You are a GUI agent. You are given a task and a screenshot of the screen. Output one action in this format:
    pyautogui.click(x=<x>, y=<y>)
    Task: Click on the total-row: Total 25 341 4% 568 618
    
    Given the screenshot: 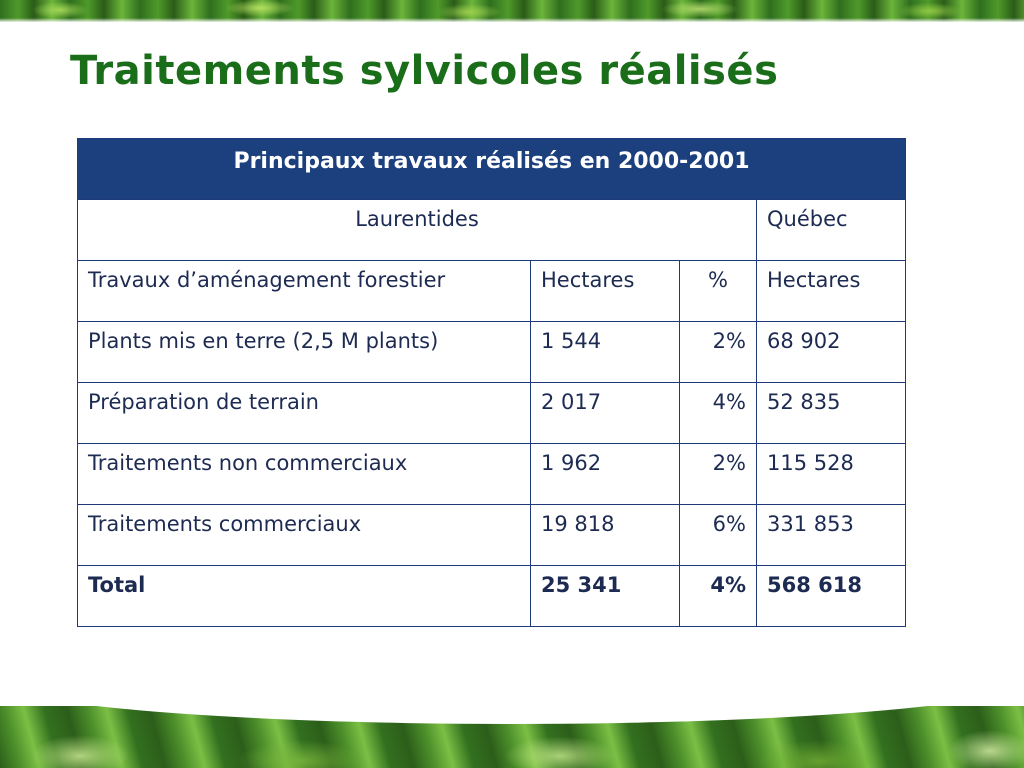 What is the action you would take?
    pyautogui.click(x=491, y=596)
    